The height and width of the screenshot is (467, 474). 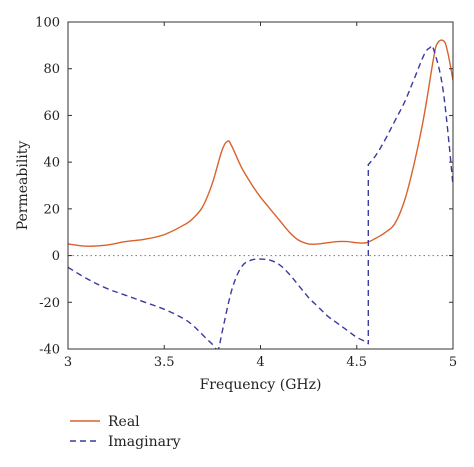 What do you see at coordinates (125, 432) in the screenshot?
I see `legend: Real Imaginary` at bounding box center [125, 432].